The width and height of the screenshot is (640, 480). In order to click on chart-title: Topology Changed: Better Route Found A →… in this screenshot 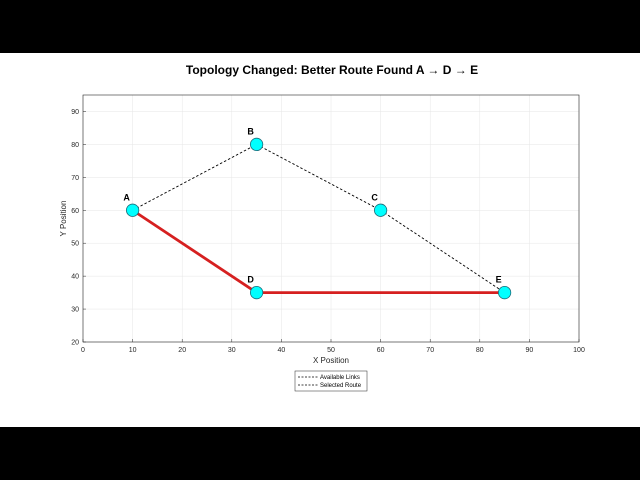, I will do `click(332, 70)`.